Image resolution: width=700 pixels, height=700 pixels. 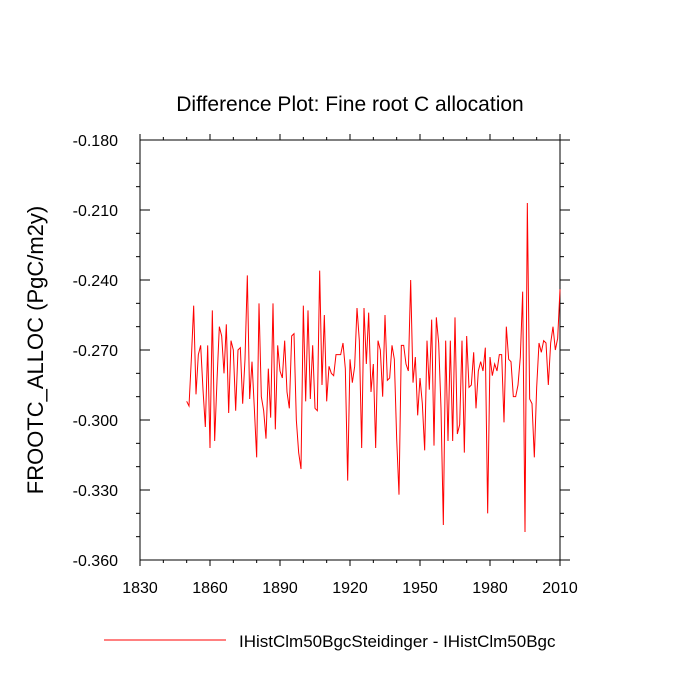 What do you see at coordinates (560, 588) in the screenshot?
I see `x-tick-label: 2010` at bounding box center [560, 588].